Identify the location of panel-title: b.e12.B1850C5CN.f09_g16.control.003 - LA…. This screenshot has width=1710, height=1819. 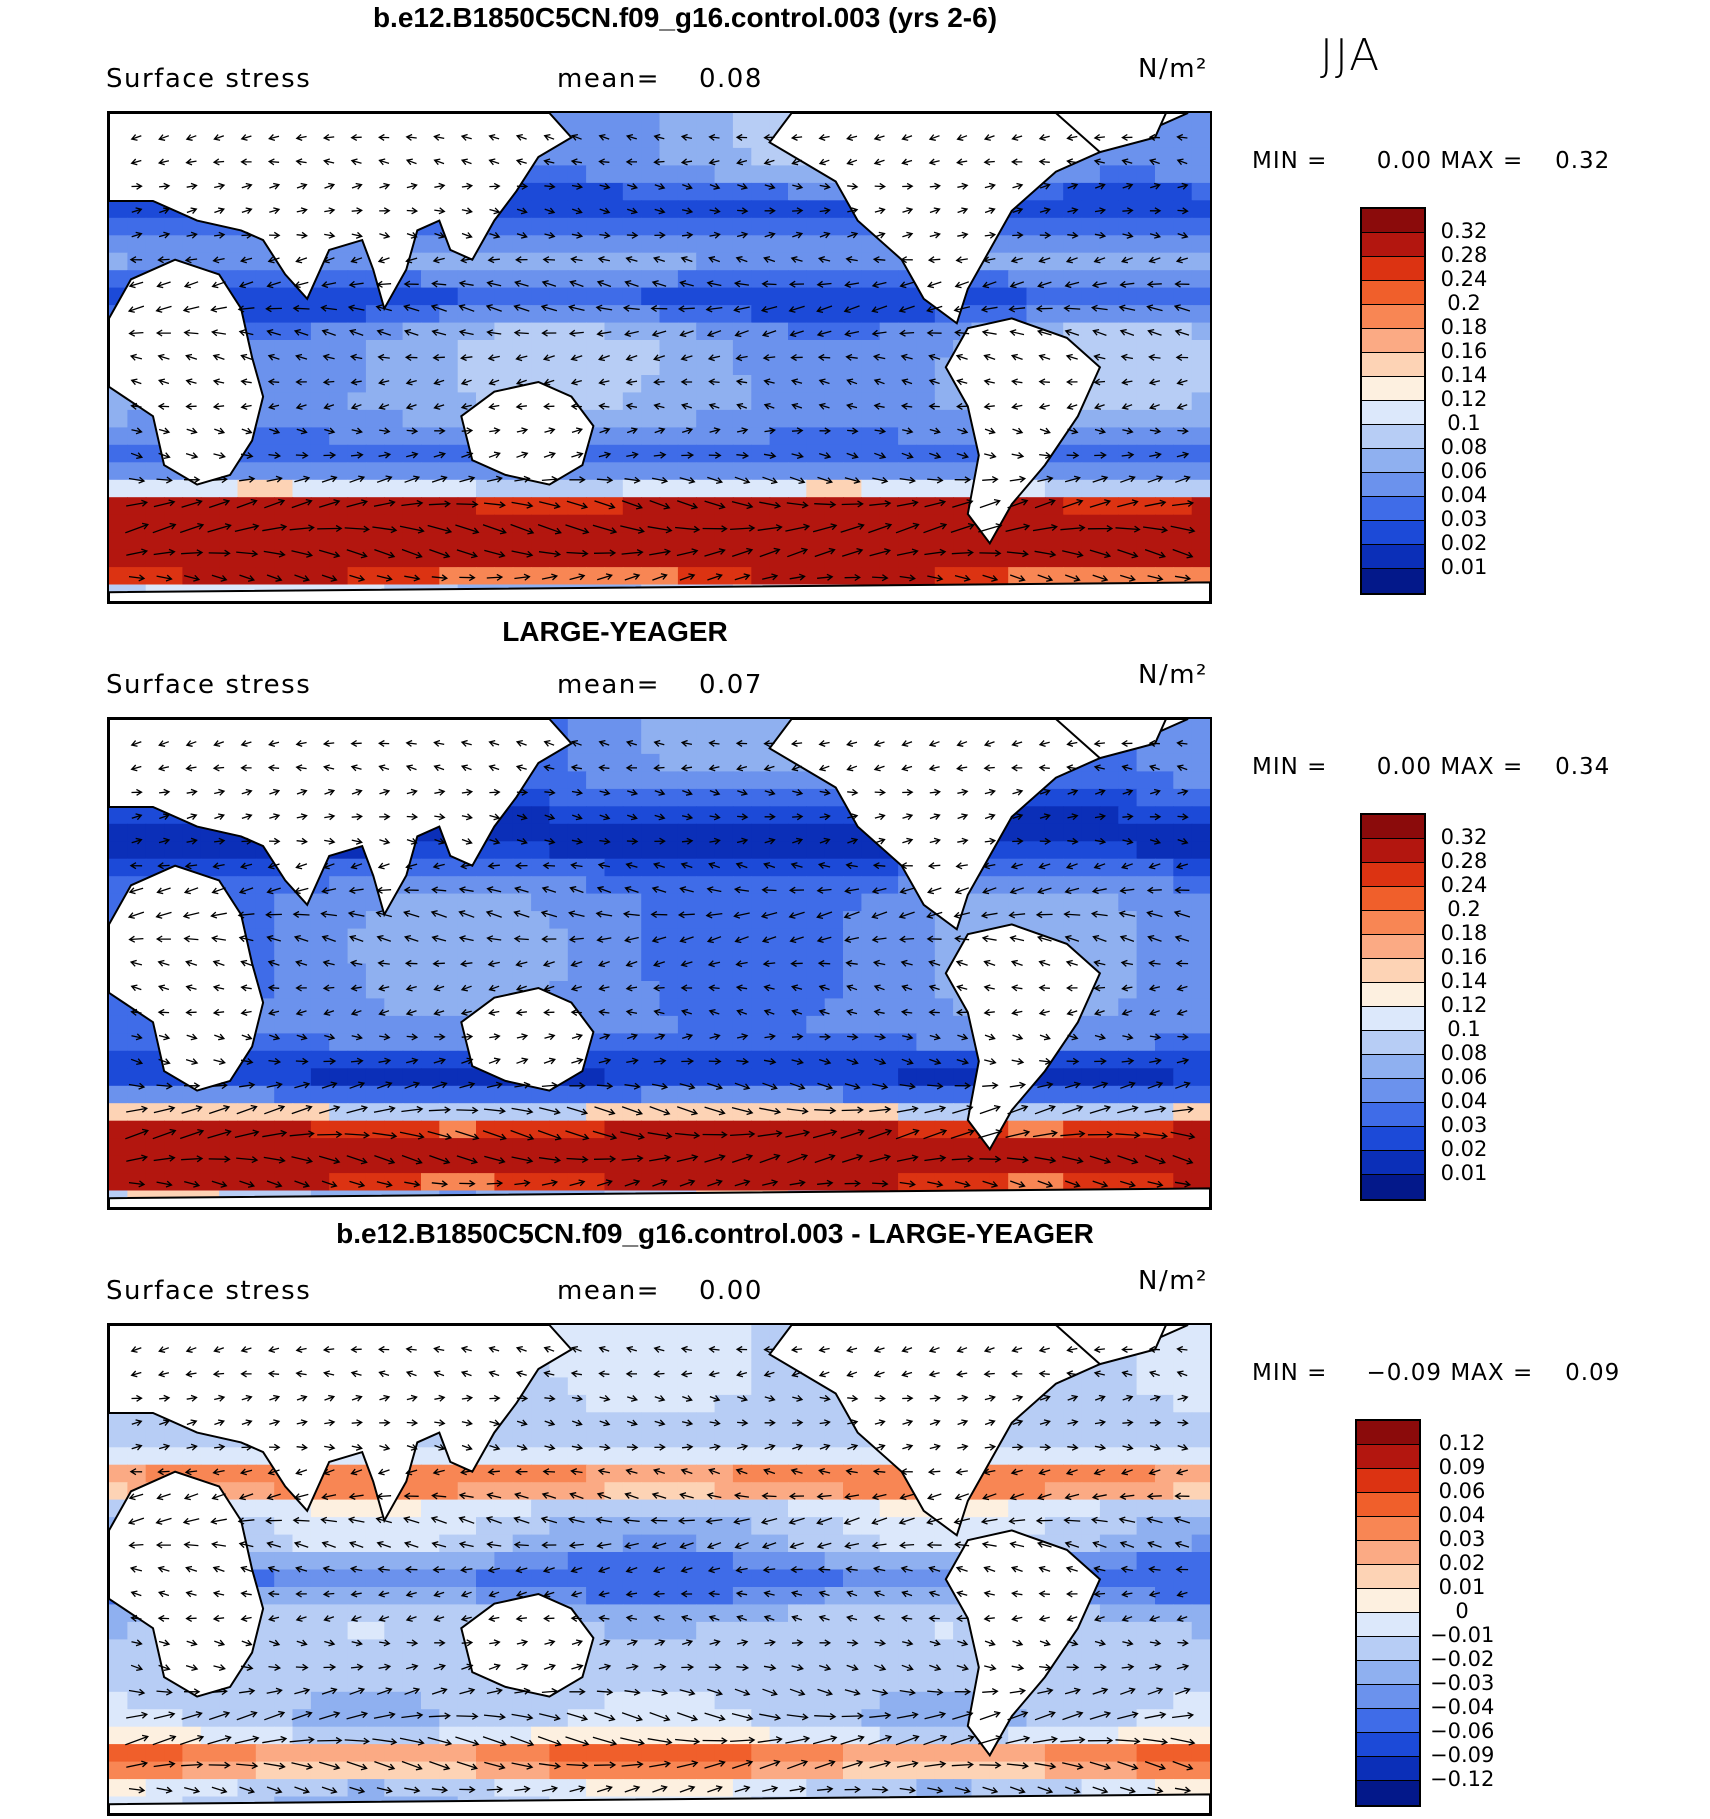
(715, 1233).